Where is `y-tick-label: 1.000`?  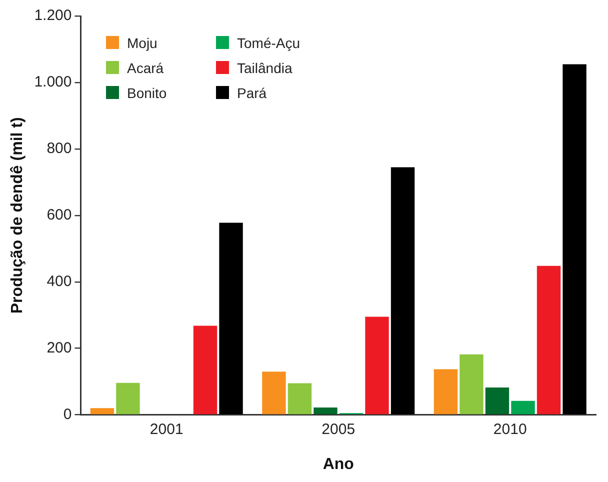
y-tick-label: 1.000 is located at coordinates (53, 82).